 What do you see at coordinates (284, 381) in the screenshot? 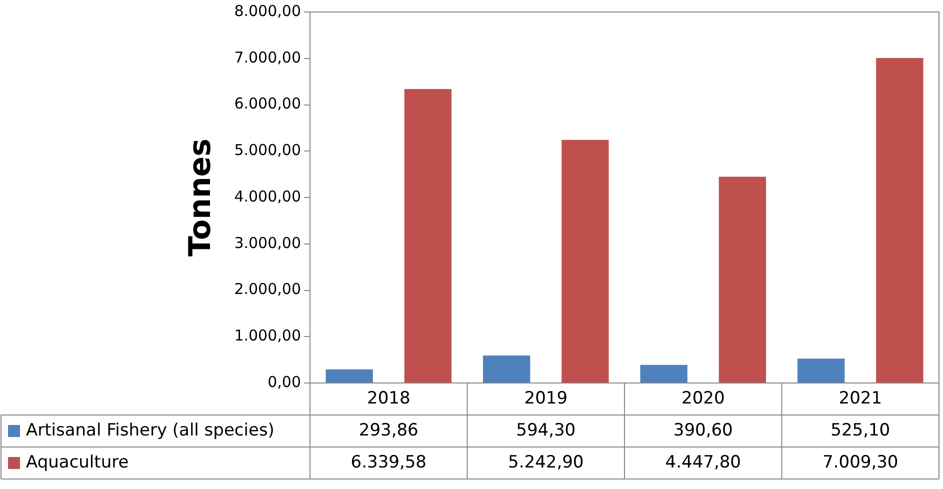
I see `y-tick-label: 0,00` at bounding box center [284, 381].